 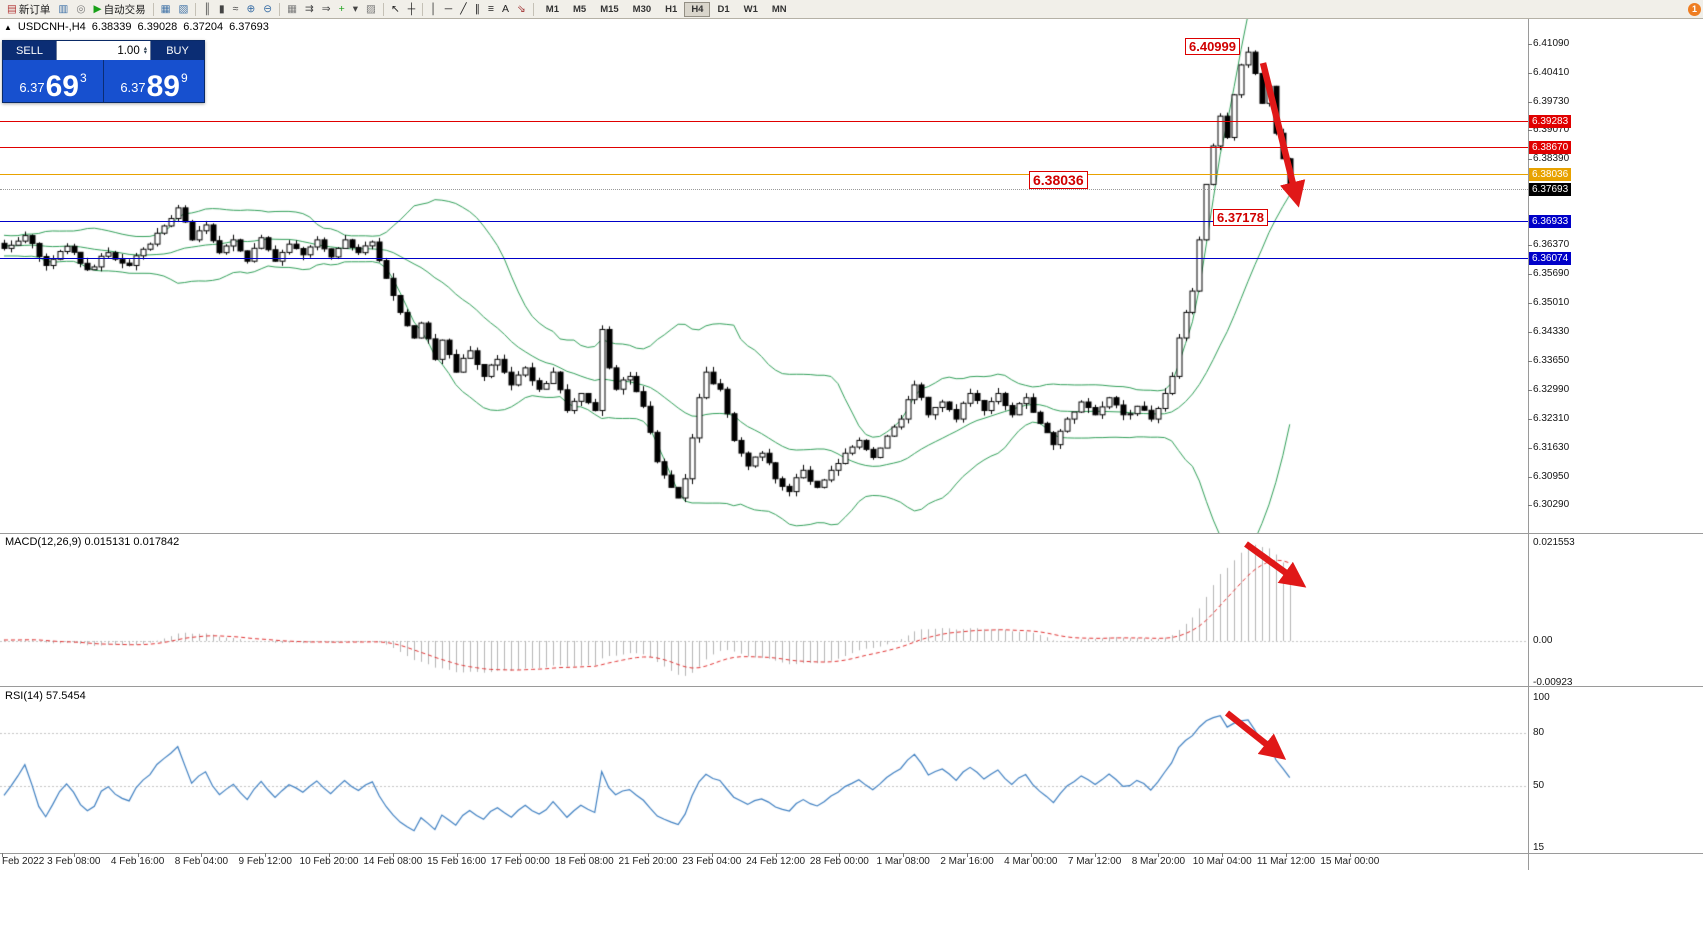 What do you see at coordinates (28, 9) in the screenshot?
I see `new-order-button: ▤ 新订单` at bounding box center [28, 9].